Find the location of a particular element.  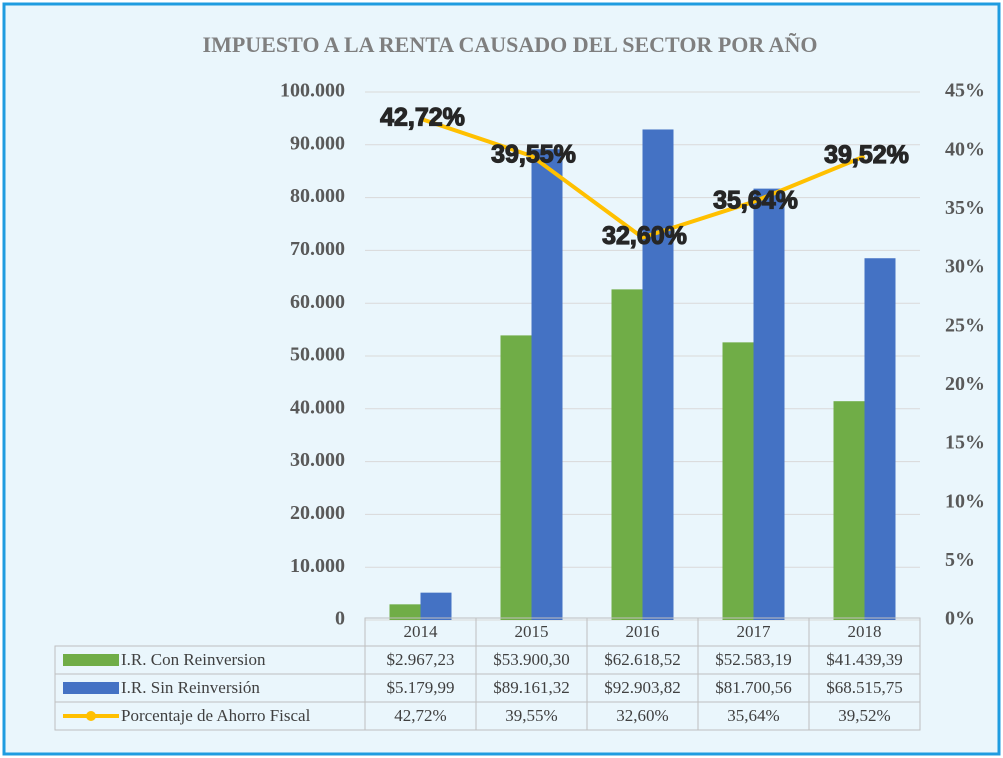

table-cell: $52.583,19 is located at coordinates (753, 659).